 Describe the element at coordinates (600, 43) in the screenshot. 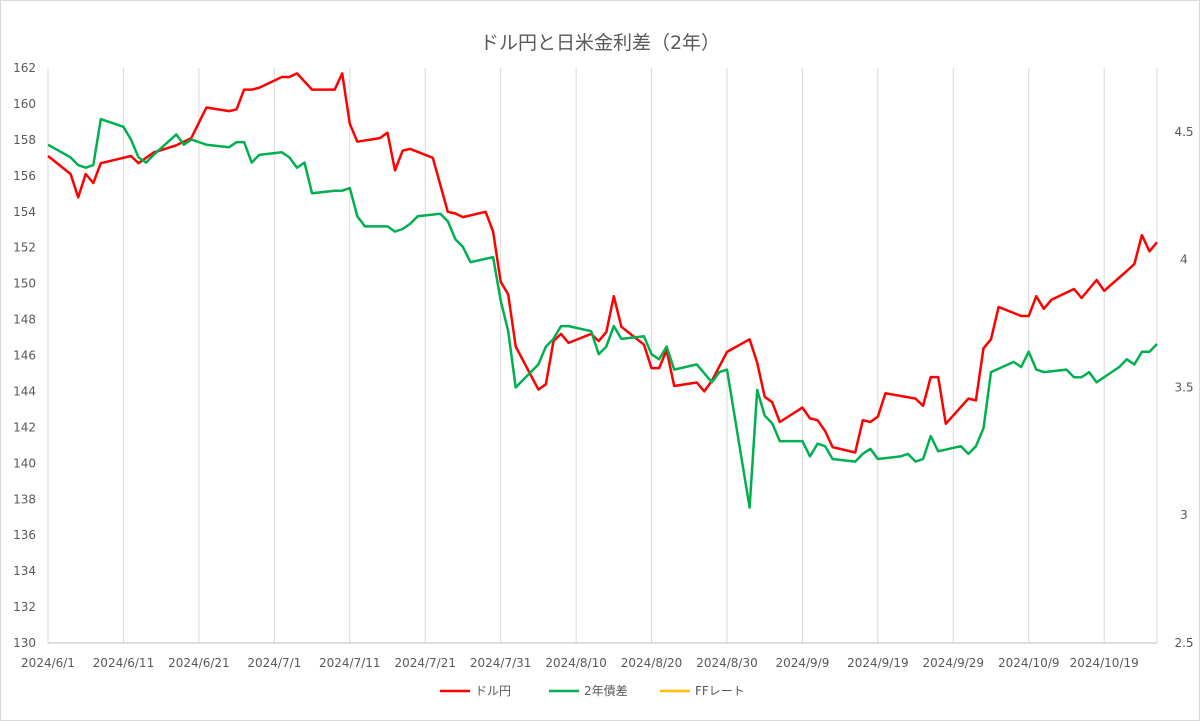

I see `chart-title: ドル円と日米金利差（2年）` at that location.